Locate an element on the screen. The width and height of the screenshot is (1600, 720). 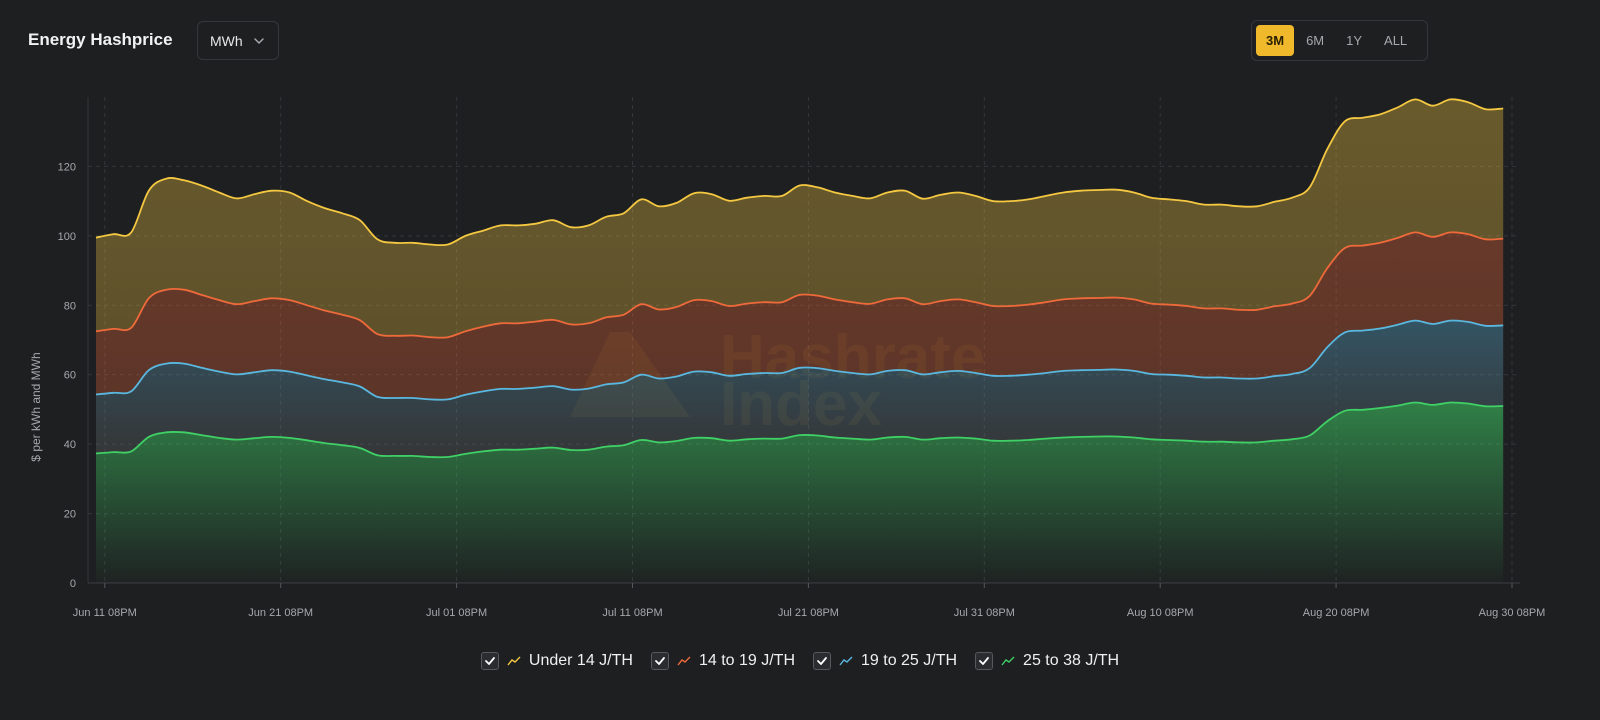
x-tick-label: Aug 20 08PM is located at coordinates (1336, 613).